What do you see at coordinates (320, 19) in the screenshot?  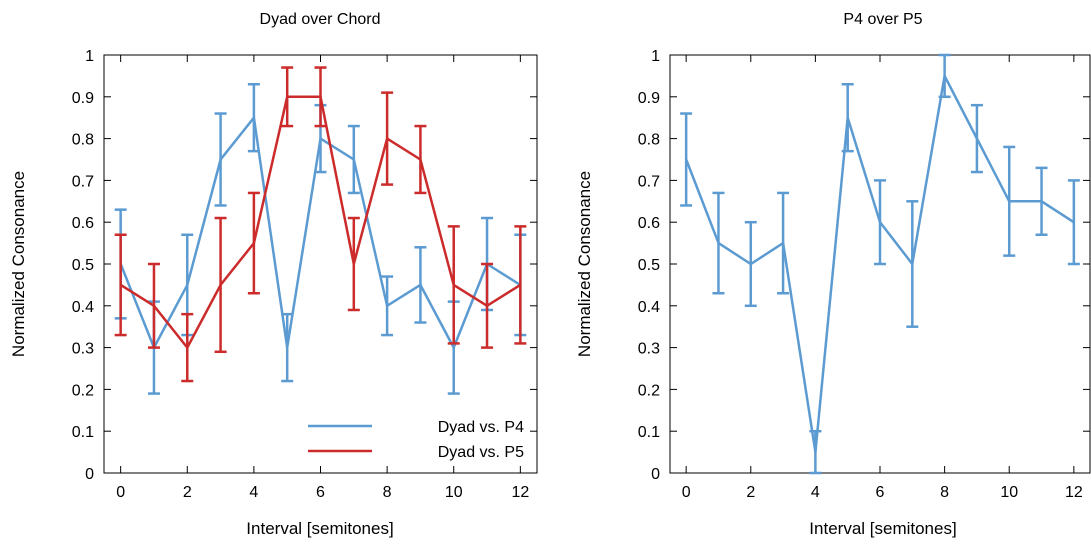 I see `chart-title: Dyad over Chord` at bounding box center [320, 19].